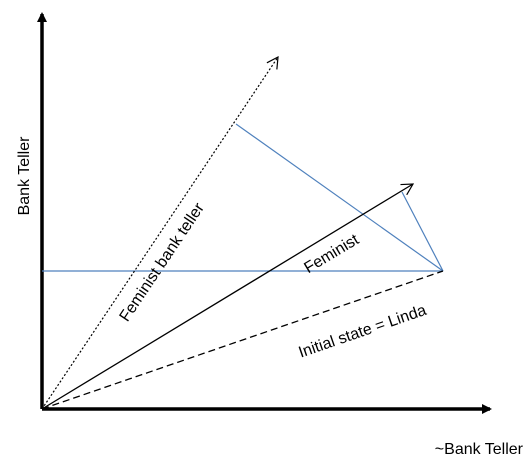 The image size is (526, 461). I want to click on feminist-bank-teller-label: Feminist bank teller, so click(163, 262).